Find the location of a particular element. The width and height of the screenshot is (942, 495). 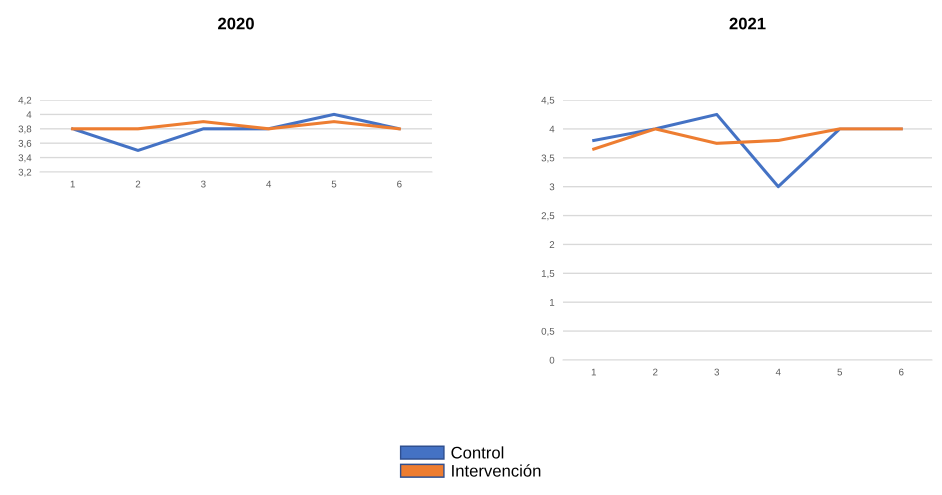

y-tick-label: 4,2 is located at coordinates (25, 100).